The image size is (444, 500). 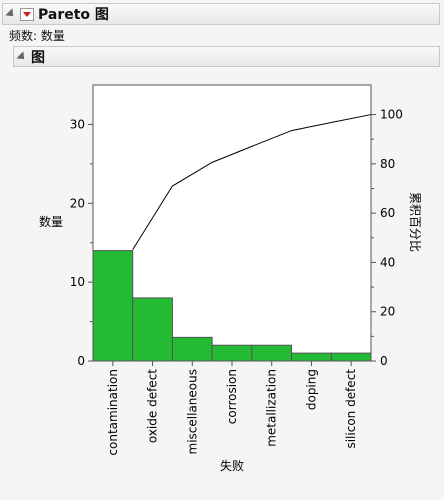 I want to click on y-tick-label: 0, so click(x=81, y=361).